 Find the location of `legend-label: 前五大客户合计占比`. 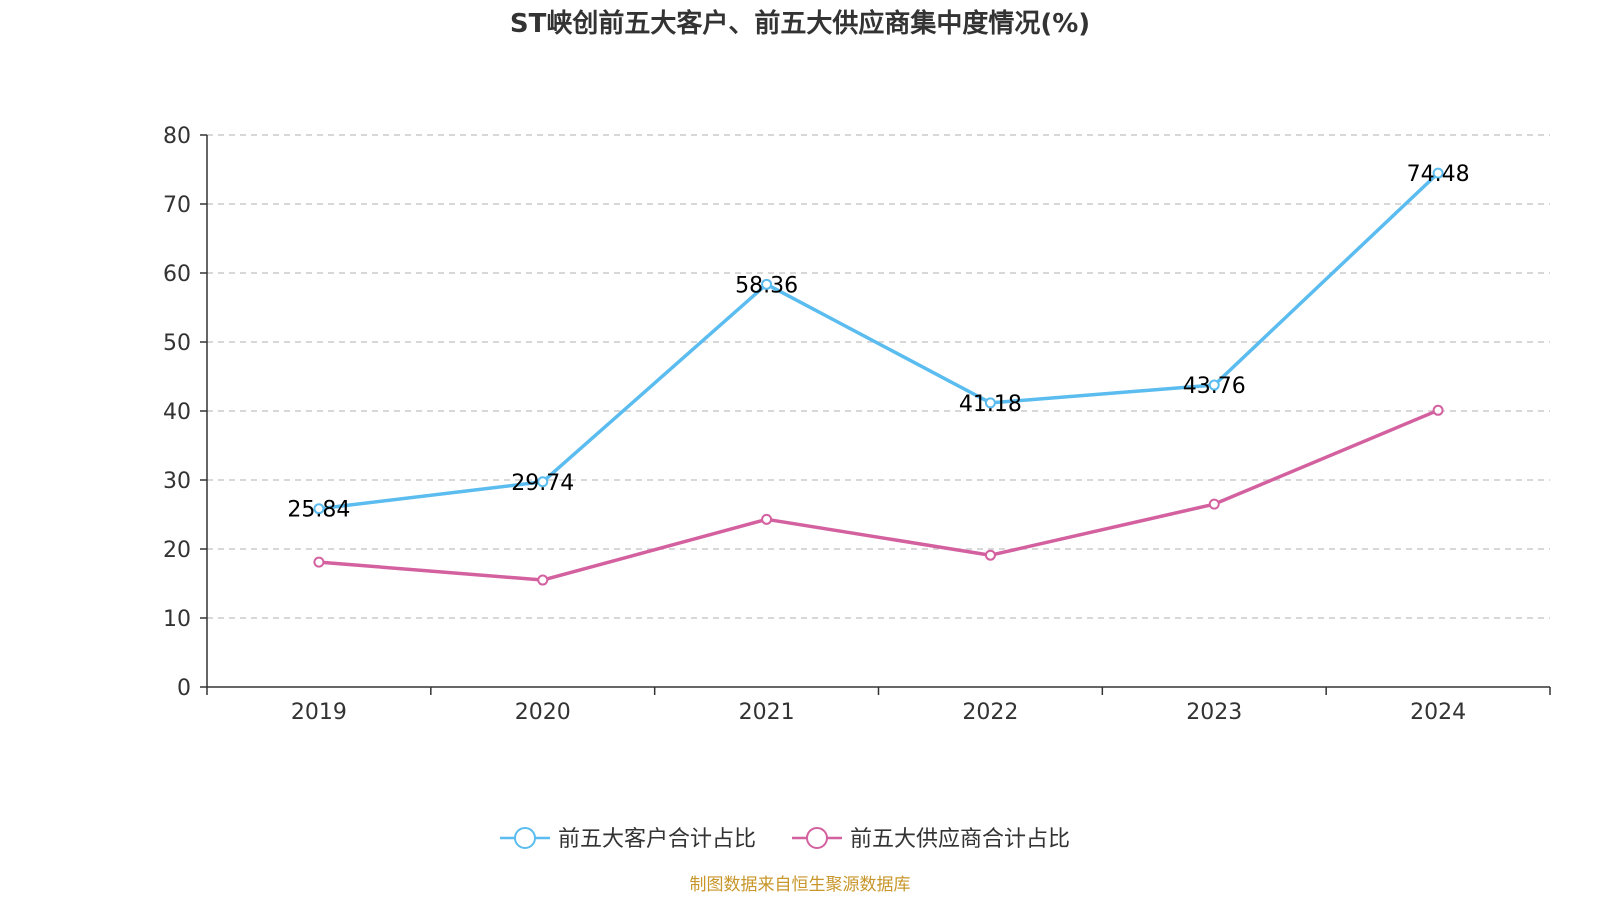

legend-label: 前五大客户合计占比 is located at coordinates (657, 839).